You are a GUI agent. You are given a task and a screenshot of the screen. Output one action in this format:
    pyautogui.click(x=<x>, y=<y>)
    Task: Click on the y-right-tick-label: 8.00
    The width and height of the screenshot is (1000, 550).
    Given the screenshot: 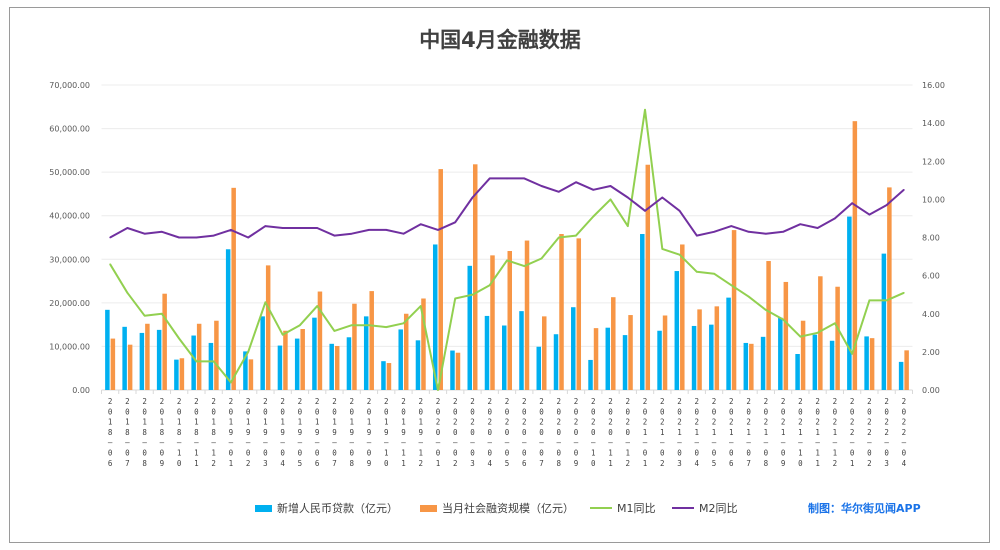 What is the action you would take?
    pyautogui.click(x=931, y=238)
    